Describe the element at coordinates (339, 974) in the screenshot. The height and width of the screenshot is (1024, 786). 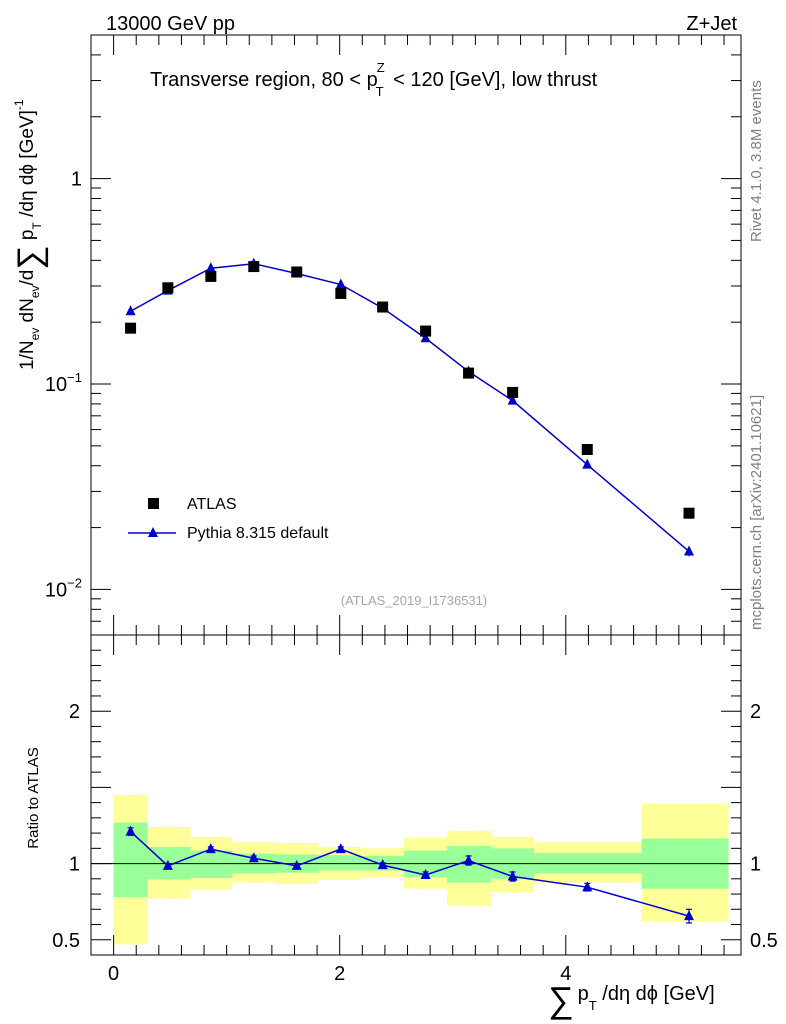
I see `x-tick-label: 2` at that location.